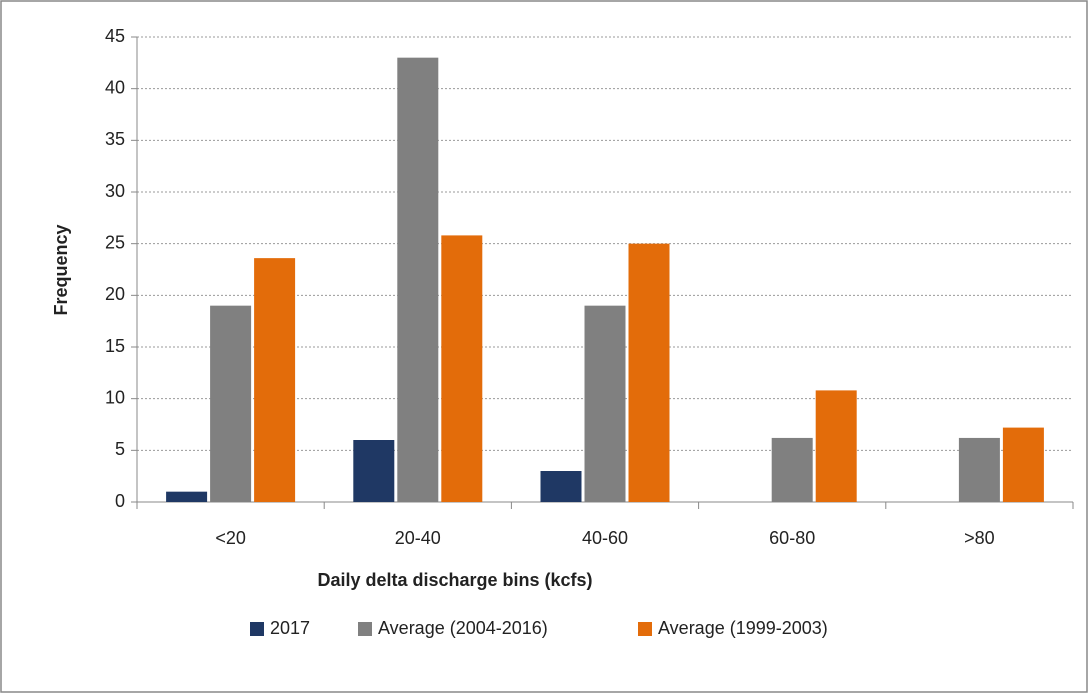 The image size is (1089, 699). Describe the element at coordinates (120, 501) in the screenshot. I see `y-tick-label: 0` at that location.